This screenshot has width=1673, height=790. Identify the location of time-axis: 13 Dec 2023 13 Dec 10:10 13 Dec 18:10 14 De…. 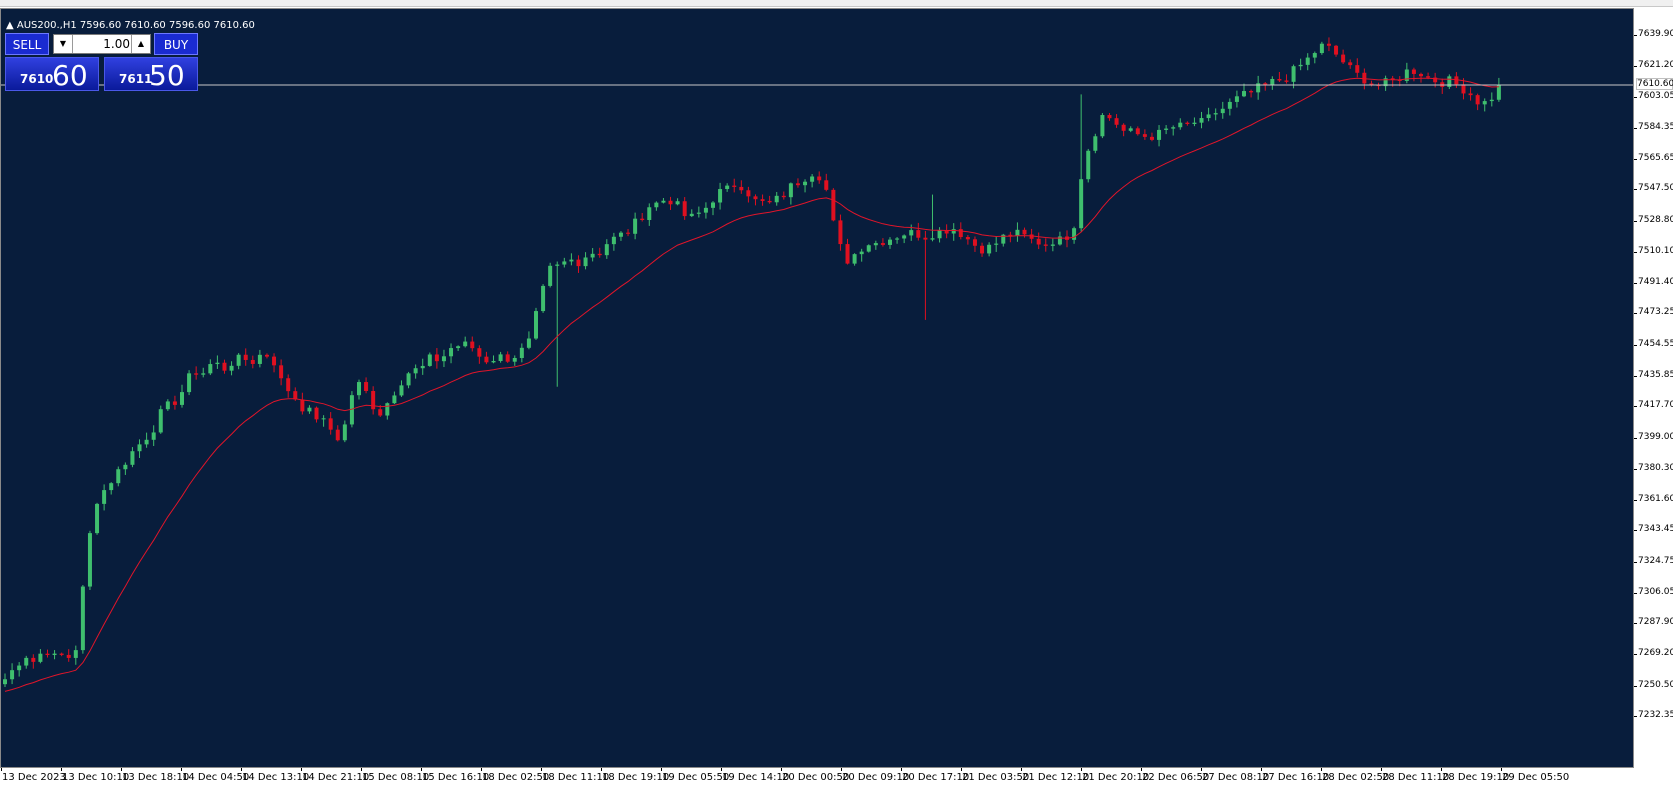
(817, 779).